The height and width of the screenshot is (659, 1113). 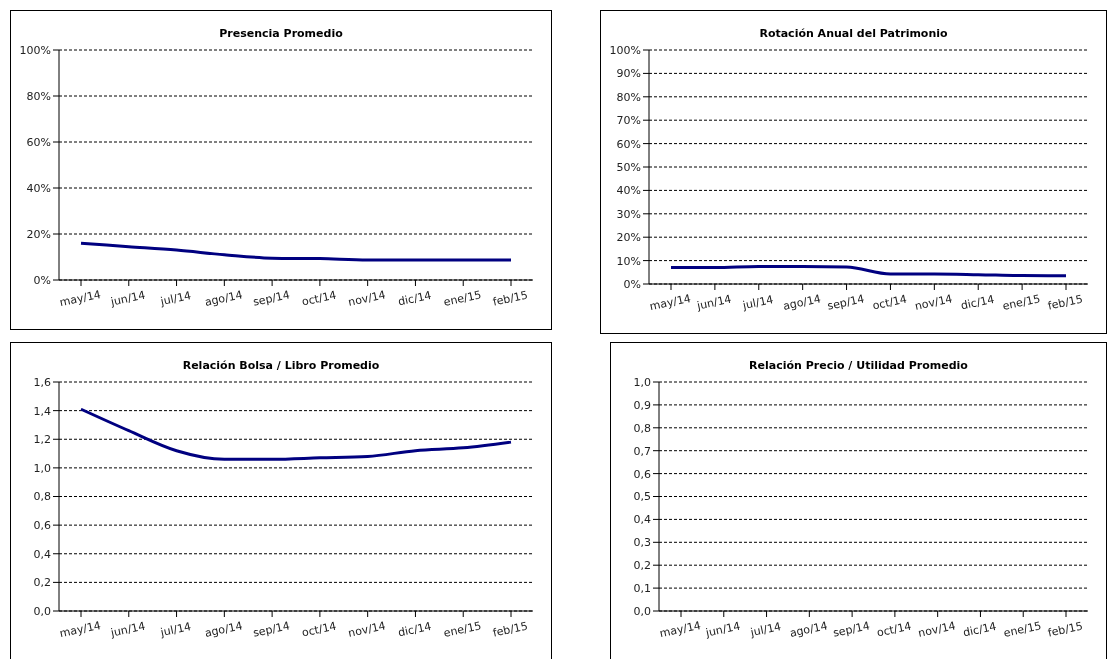 I want to click on y-tick-label: 0,3, so click(x=642, y=543).